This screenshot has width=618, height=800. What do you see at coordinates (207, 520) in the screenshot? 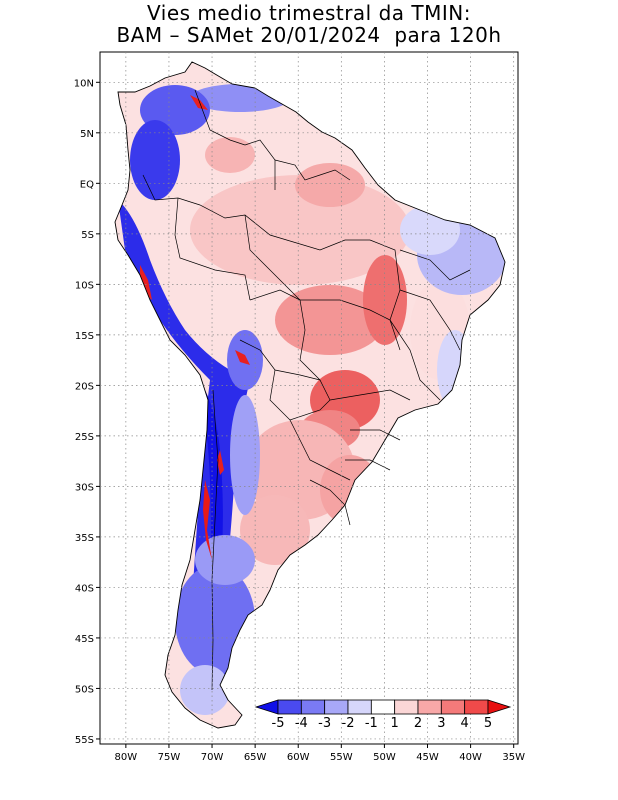
I see `warm-streak-andes-central` at bounding box center [207, 520].